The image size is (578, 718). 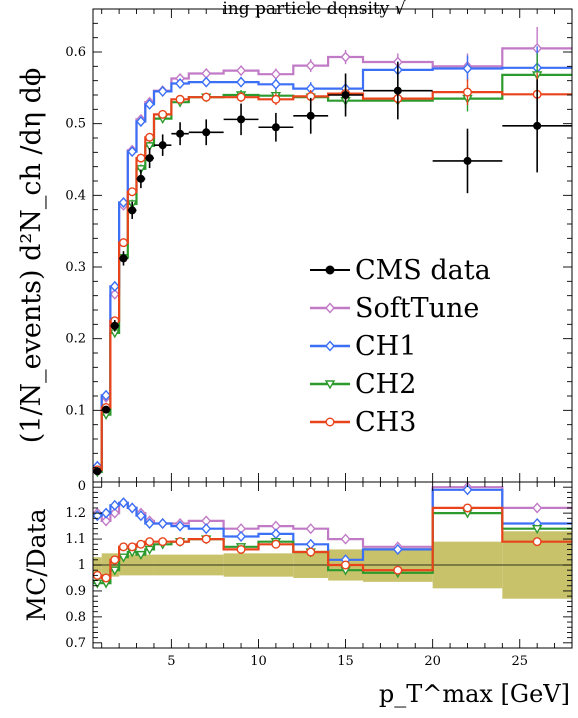 I want to click on x-axis-label: p_T^max [GeV], so click(x=474, y=694).